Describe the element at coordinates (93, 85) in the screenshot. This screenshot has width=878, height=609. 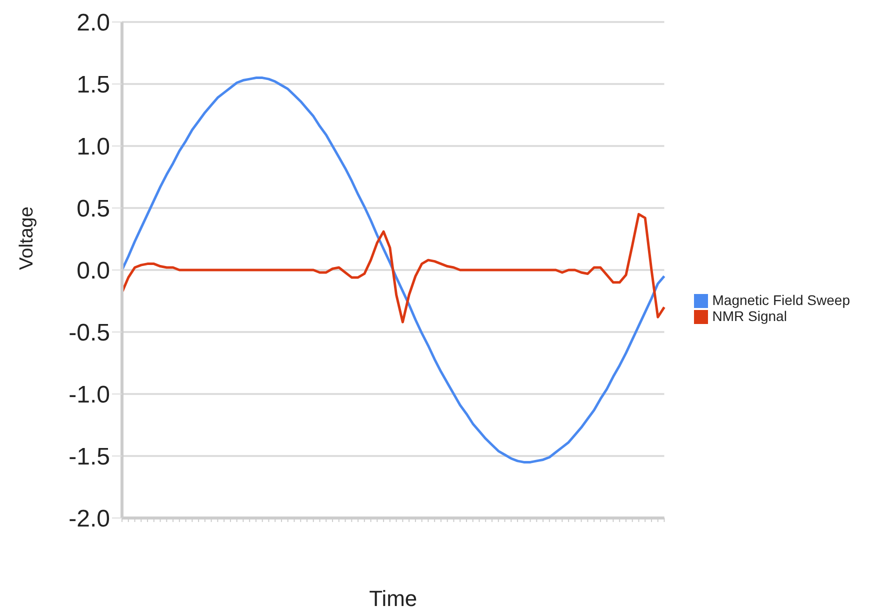
I see `y-tick-label: 1.5` at that location.